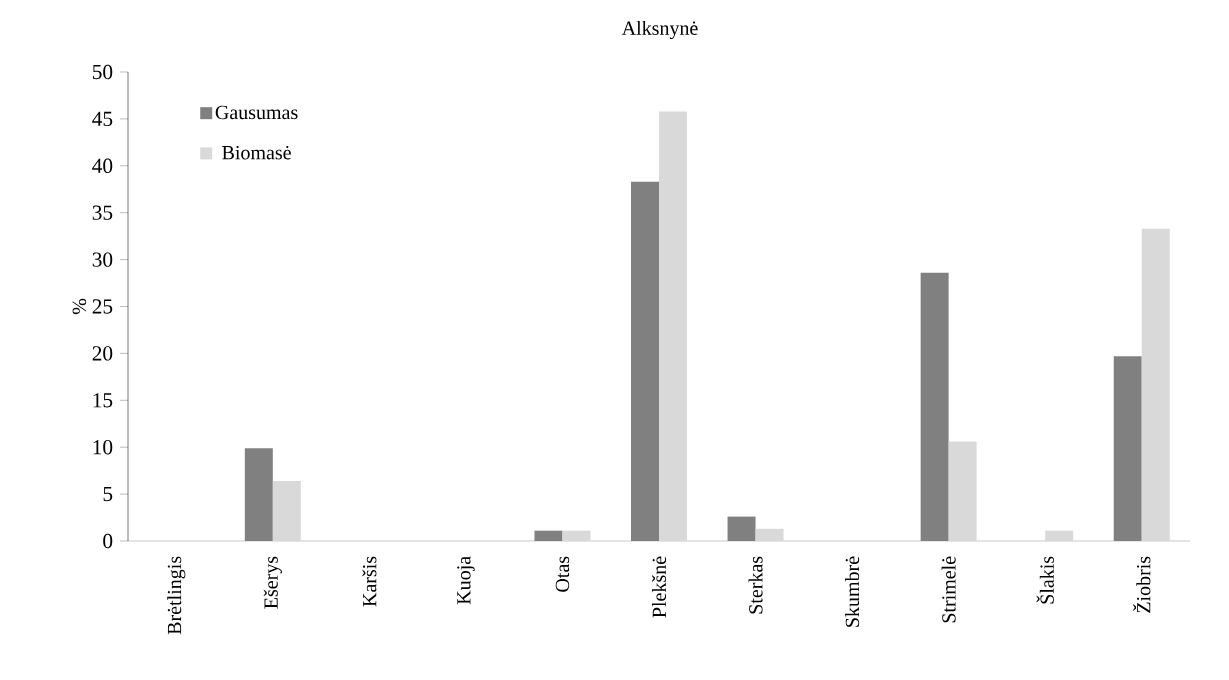 Image resolution: width=1229 pixels, height=680 pixels. I want to click on x-tick-label: Kuoja, so click(466, 580).